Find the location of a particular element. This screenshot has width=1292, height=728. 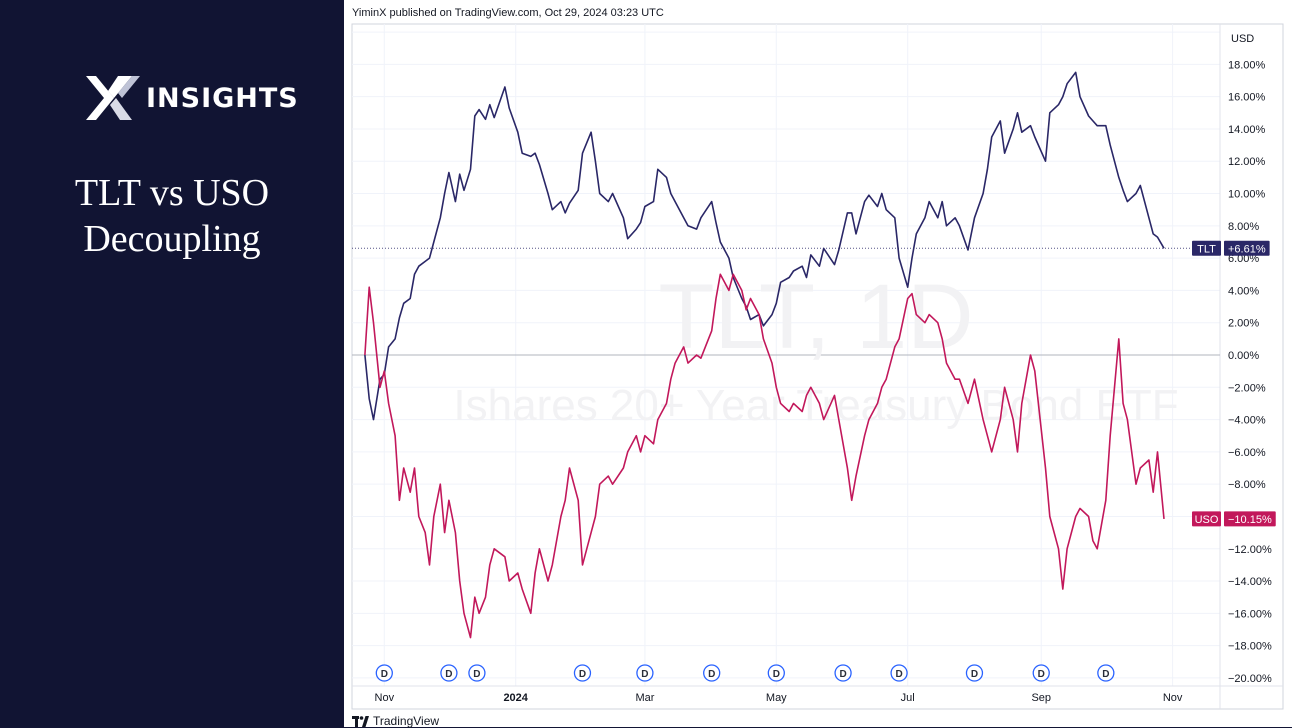

y-tick-label: 12.00% is located at coordinates (1247, 162).